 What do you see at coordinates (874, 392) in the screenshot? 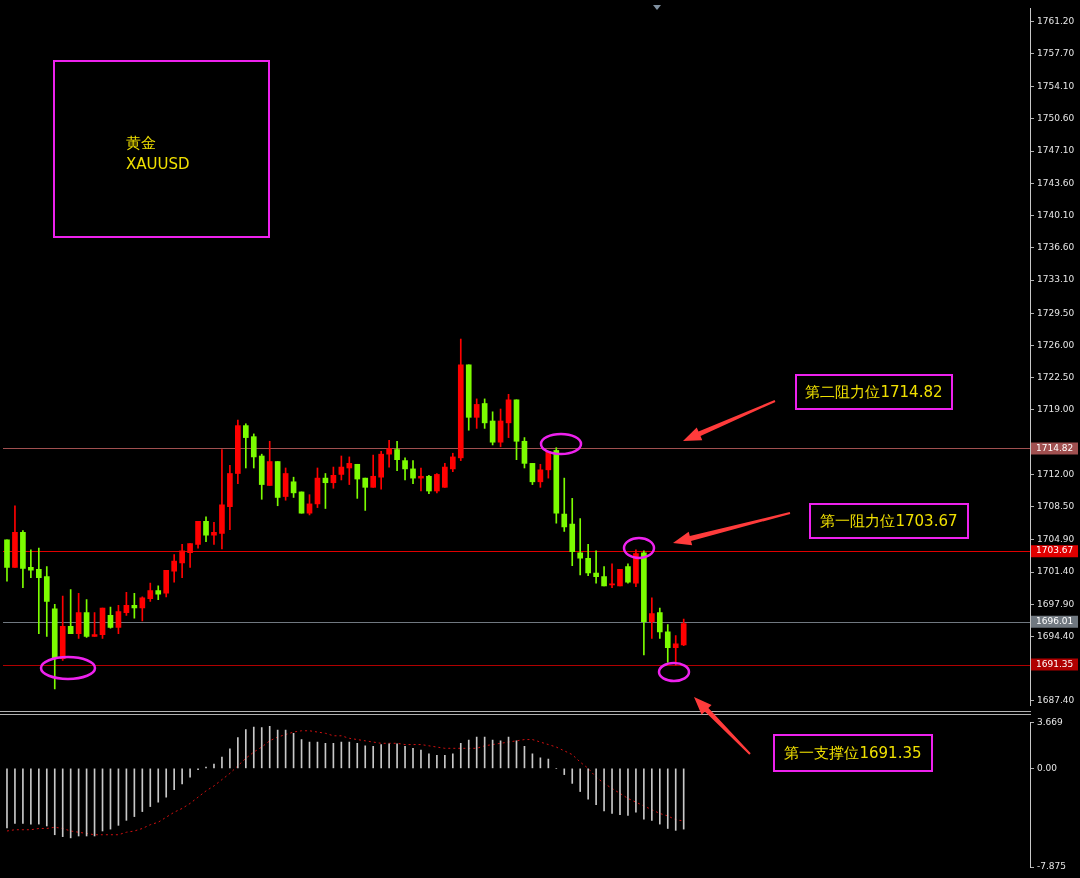
I see `annotation: 第二阻力位1714.82` at bounding box center [874, 392].